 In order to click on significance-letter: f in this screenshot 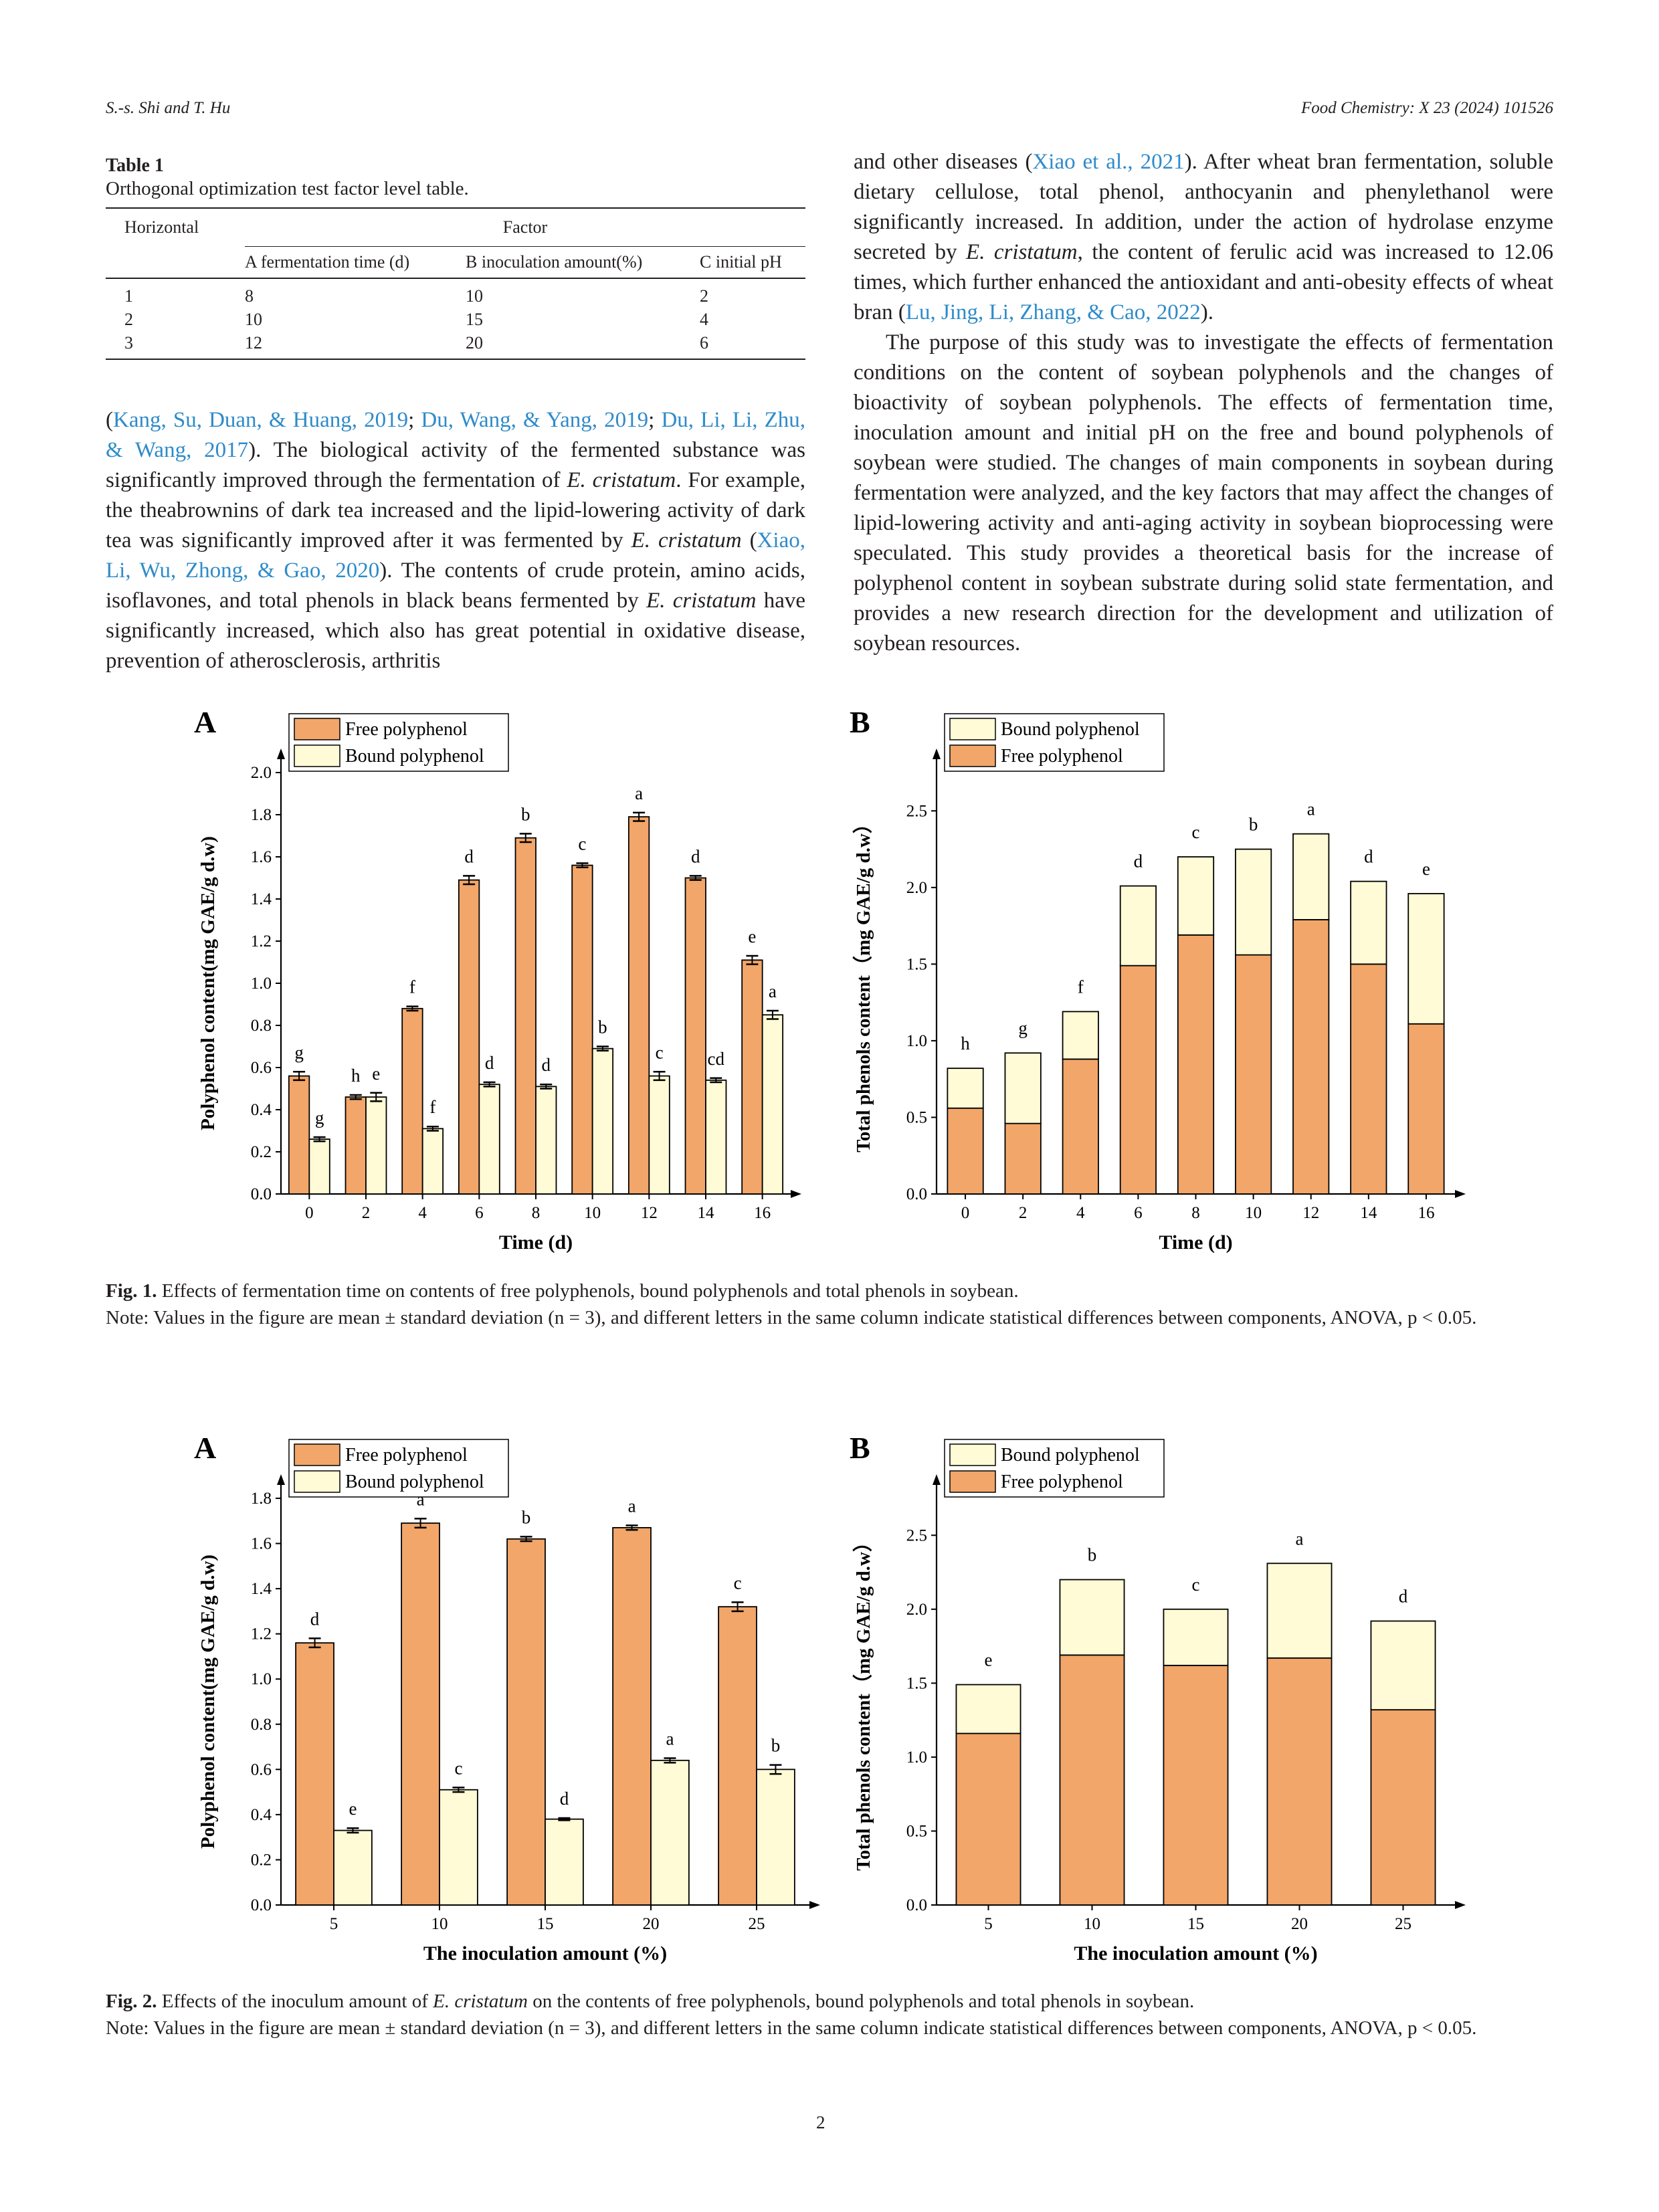, I will do `click(412, 987)`.